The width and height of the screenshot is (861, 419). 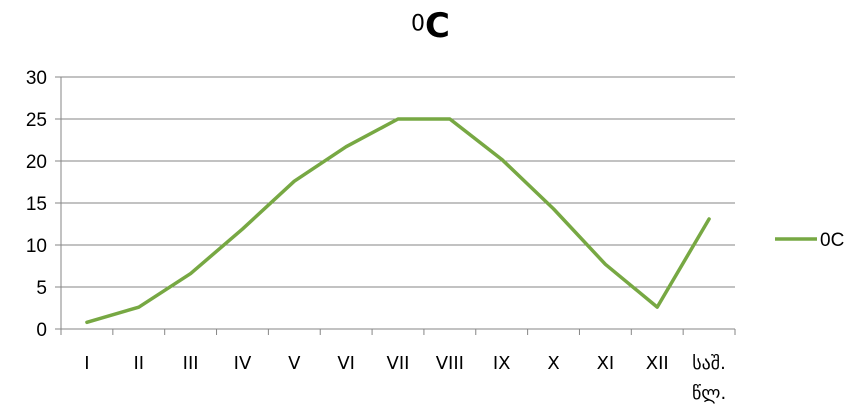 What do you see at coordinates (709, 393) in the screenshot?
I see `x-tick-label-line: წლ.` at bounding box center [709, 393].